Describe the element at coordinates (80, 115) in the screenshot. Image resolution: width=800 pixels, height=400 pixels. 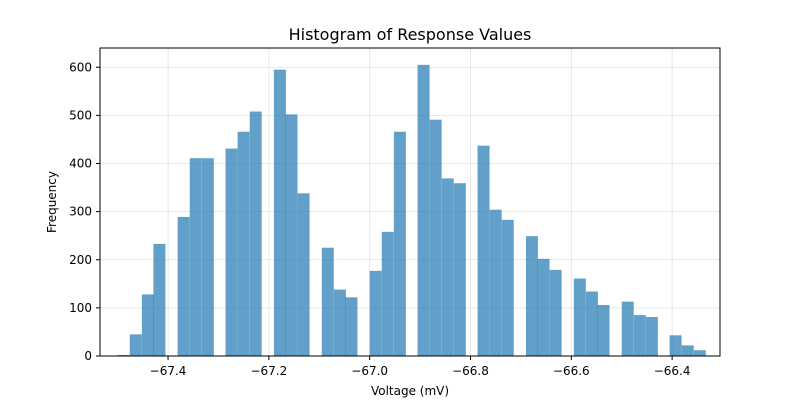
I see `y-tick-label: 500` at that location.